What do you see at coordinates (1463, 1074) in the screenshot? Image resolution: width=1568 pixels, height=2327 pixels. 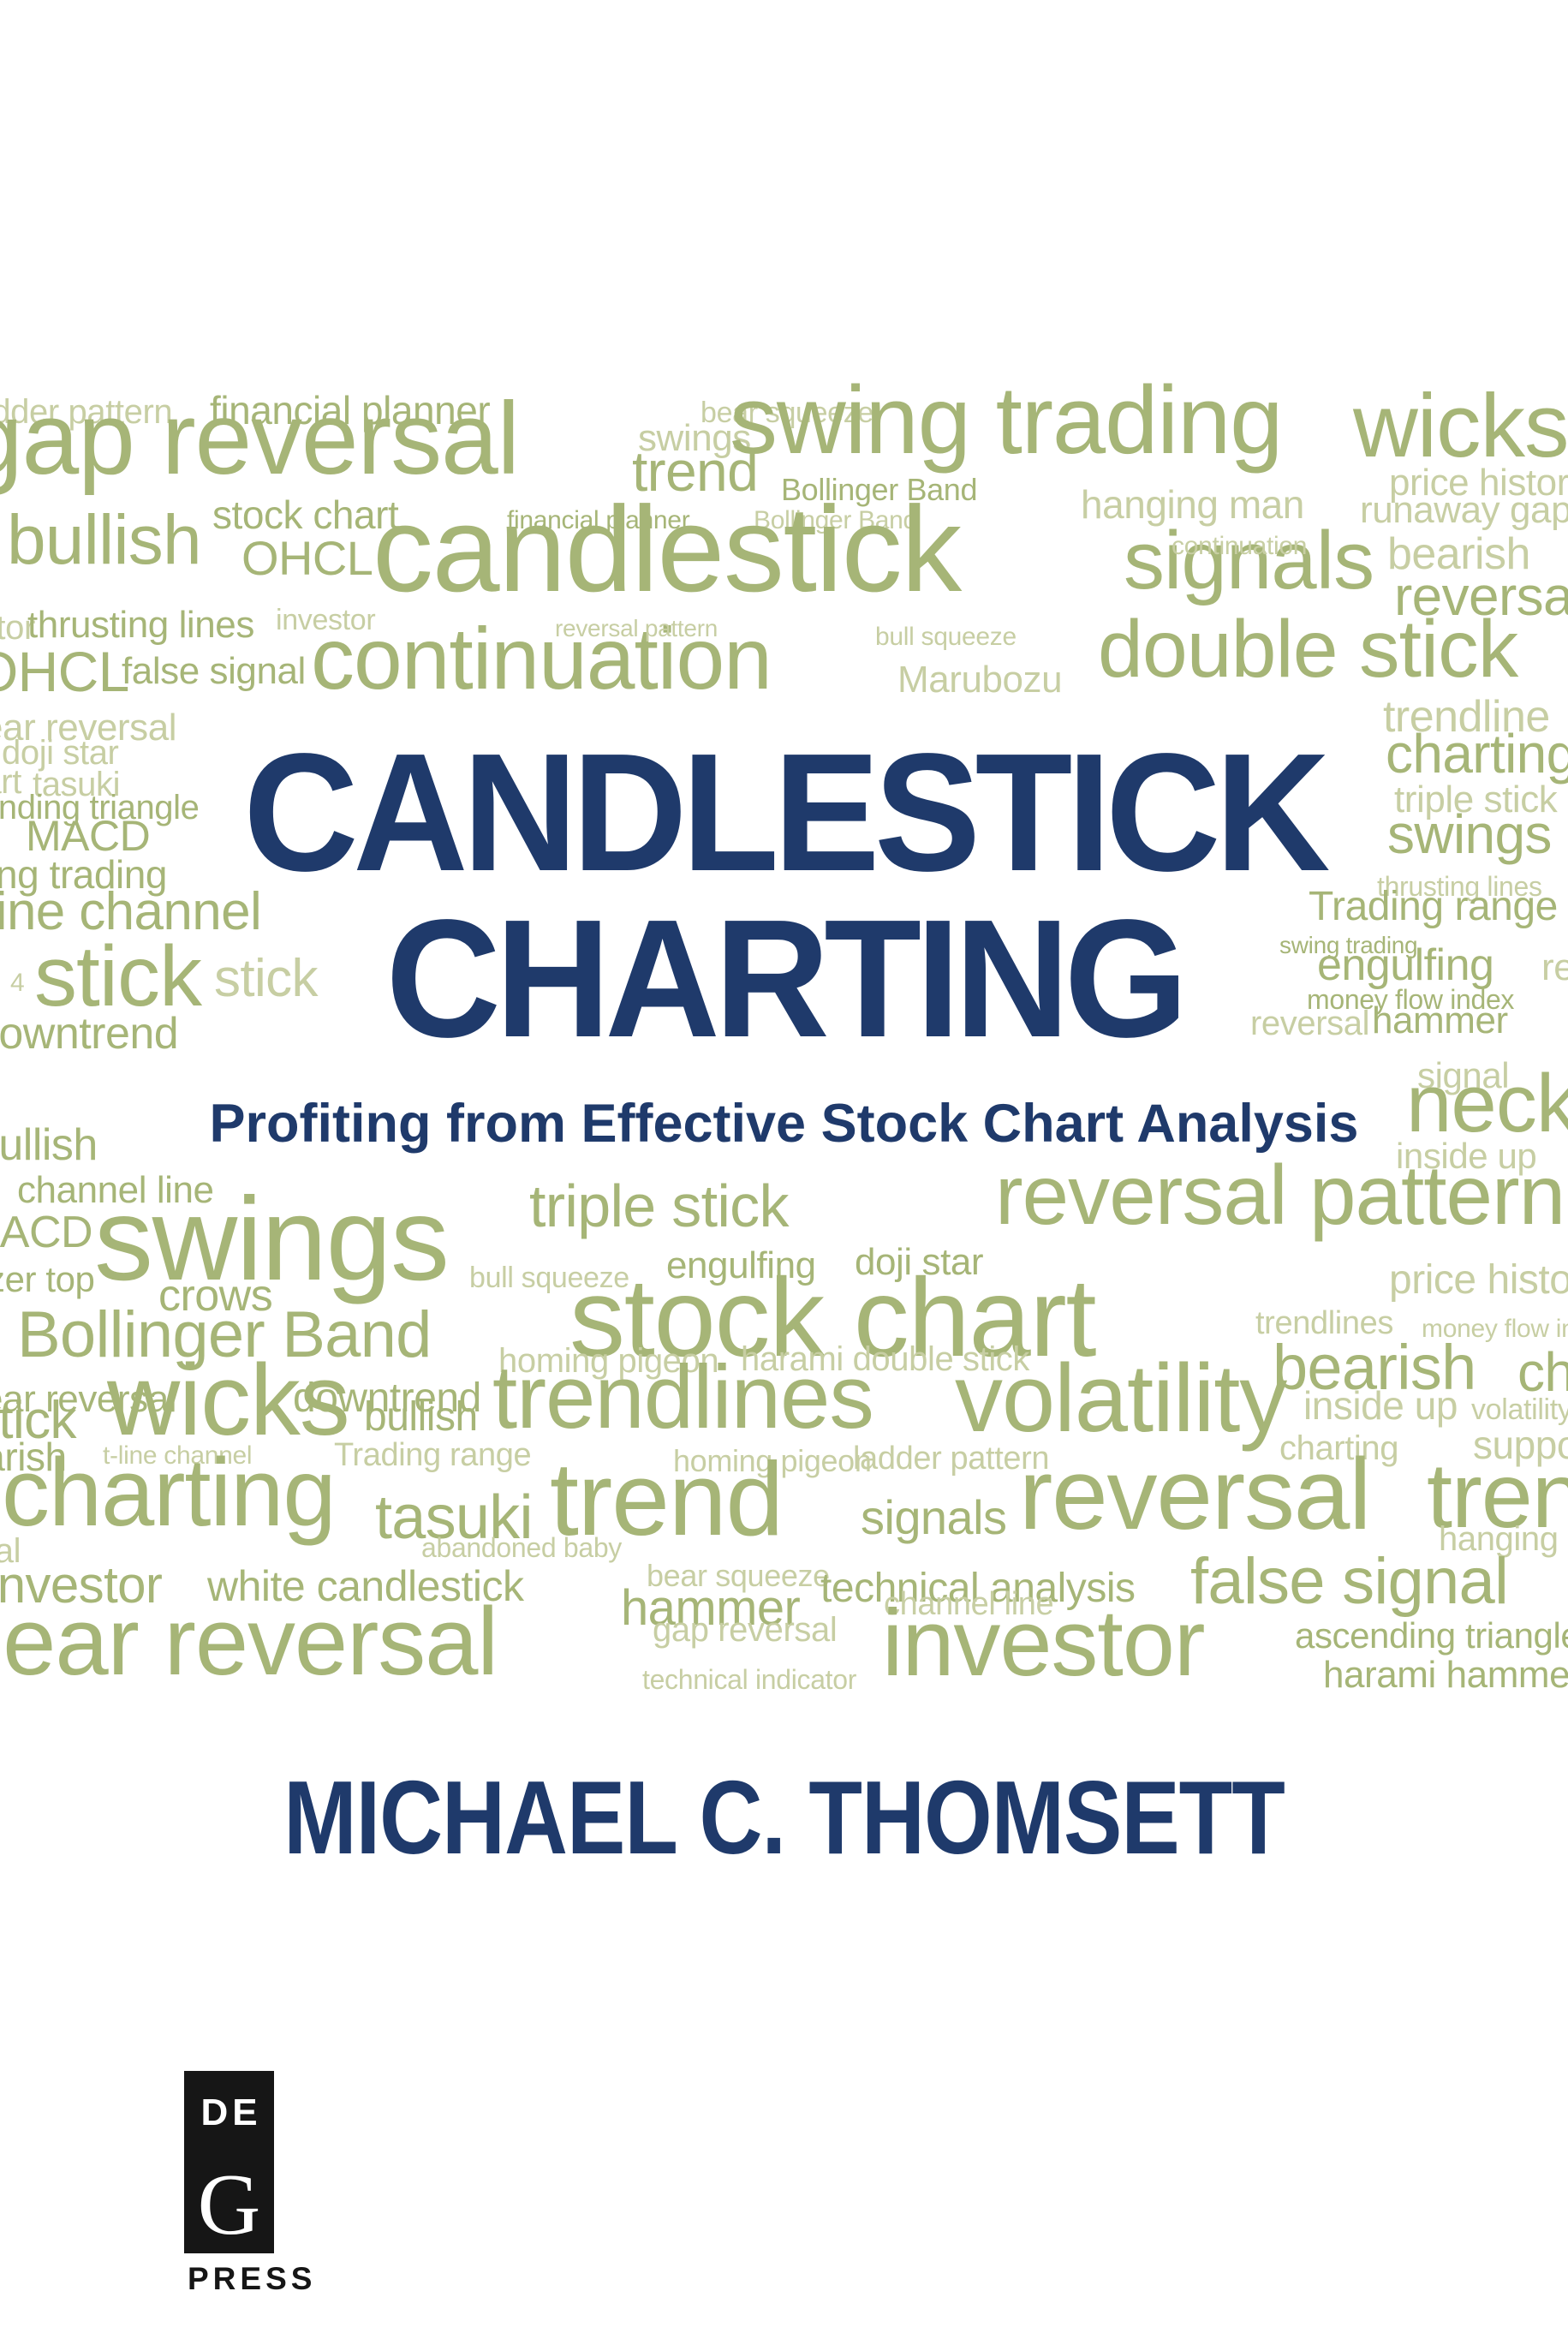 I see `cloud-word: signal` at bounding box center [1463, 1074].